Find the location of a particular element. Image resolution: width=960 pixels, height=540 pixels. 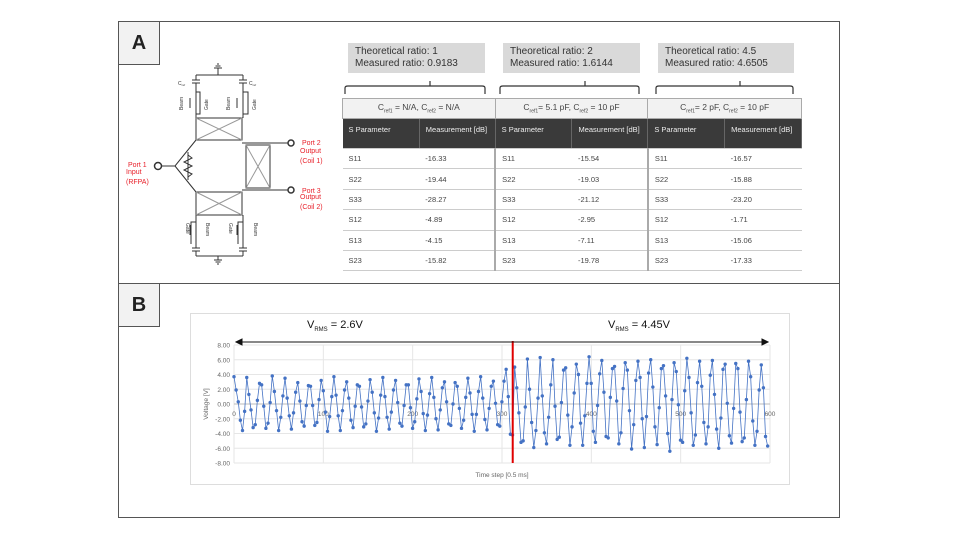

measurement-cell: -23.20 is located at coordinates (763, 200).